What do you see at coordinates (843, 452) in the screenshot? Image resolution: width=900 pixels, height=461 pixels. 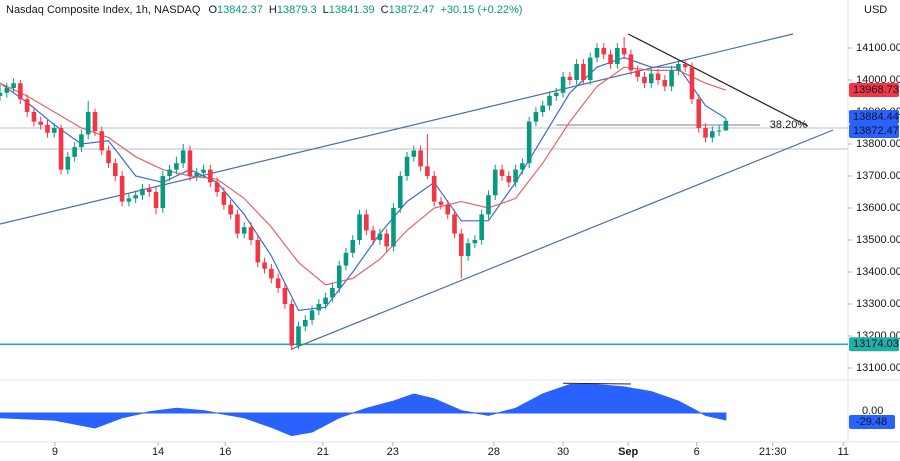 I see `x-tick-label: 11` at bounding box center [843, 452].